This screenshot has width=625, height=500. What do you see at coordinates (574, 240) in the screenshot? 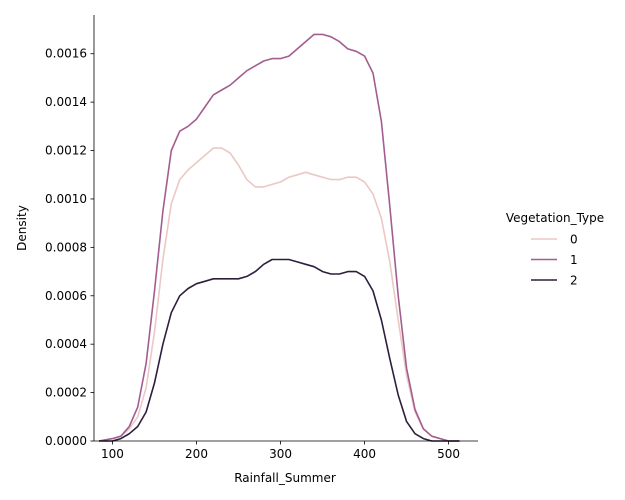
I see `legend-label: 0` at bounding box center [574, 240].